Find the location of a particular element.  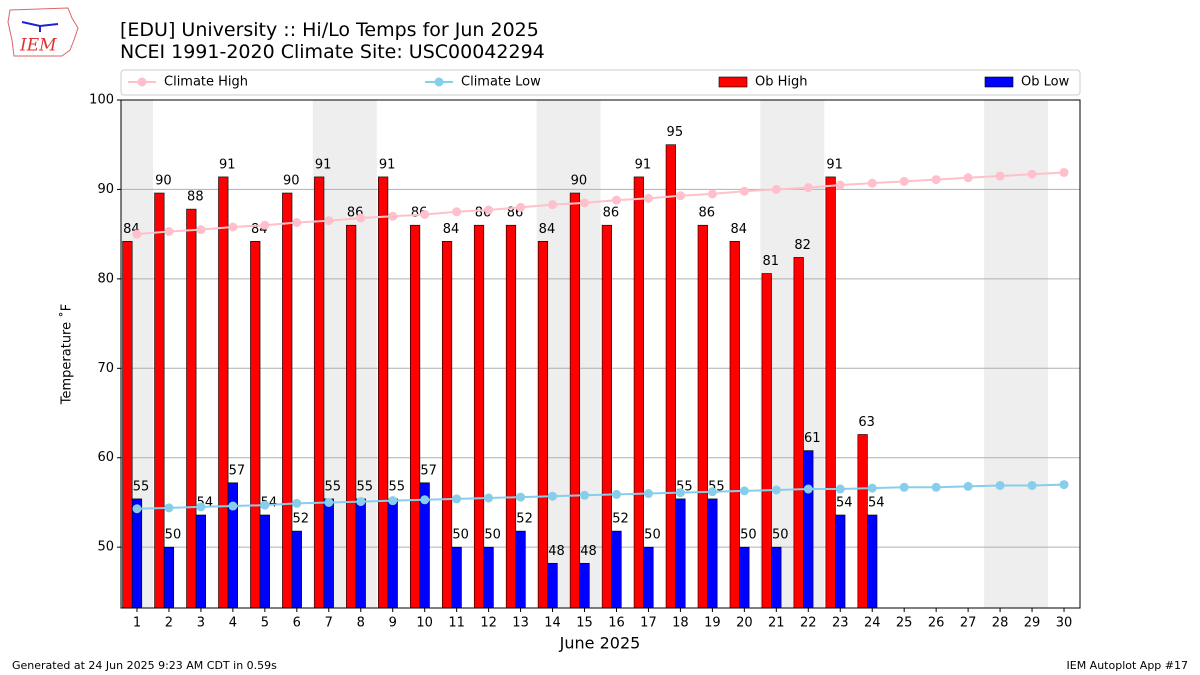

data-label: 54 is located at coordinates (876, 502).